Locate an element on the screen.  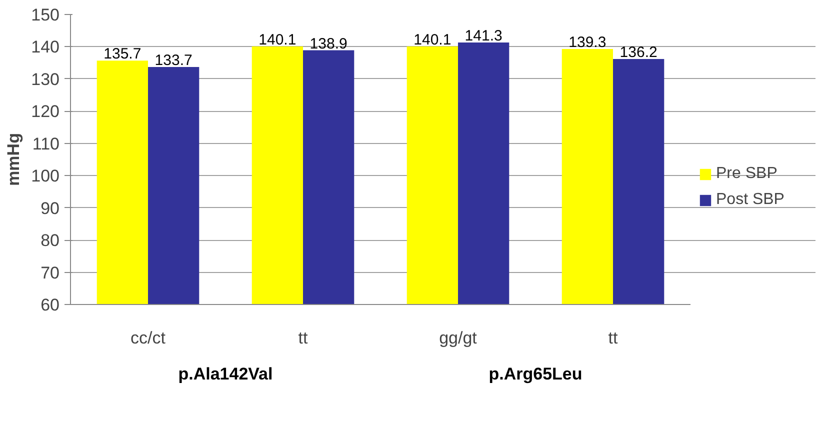
text: p.Ala142Val is located at coordinates (225, 374).